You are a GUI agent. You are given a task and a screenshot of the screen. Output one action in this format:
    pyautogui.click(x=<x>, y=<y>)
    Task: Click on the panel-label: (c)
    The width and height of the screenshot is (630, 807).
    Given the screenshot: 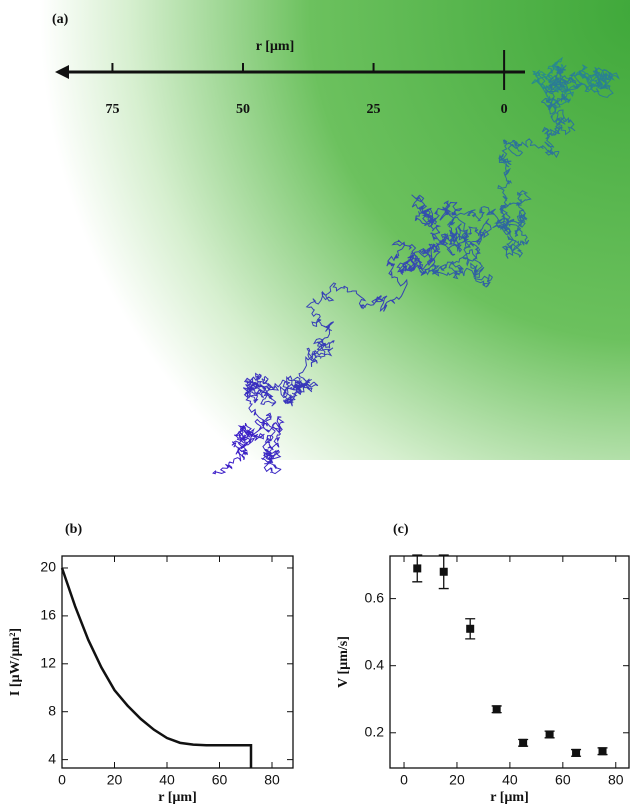 What is the action you would take?
    pyautogui.click(x=401, y=529)
    